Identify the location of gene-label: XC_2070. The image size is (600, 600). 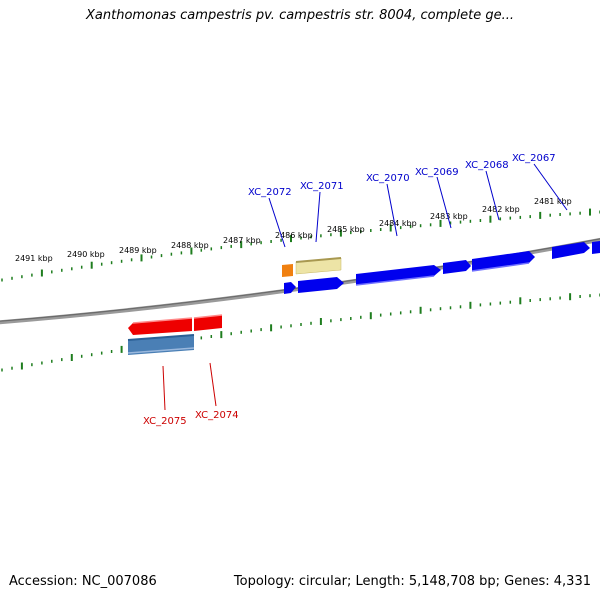
(388, 178).